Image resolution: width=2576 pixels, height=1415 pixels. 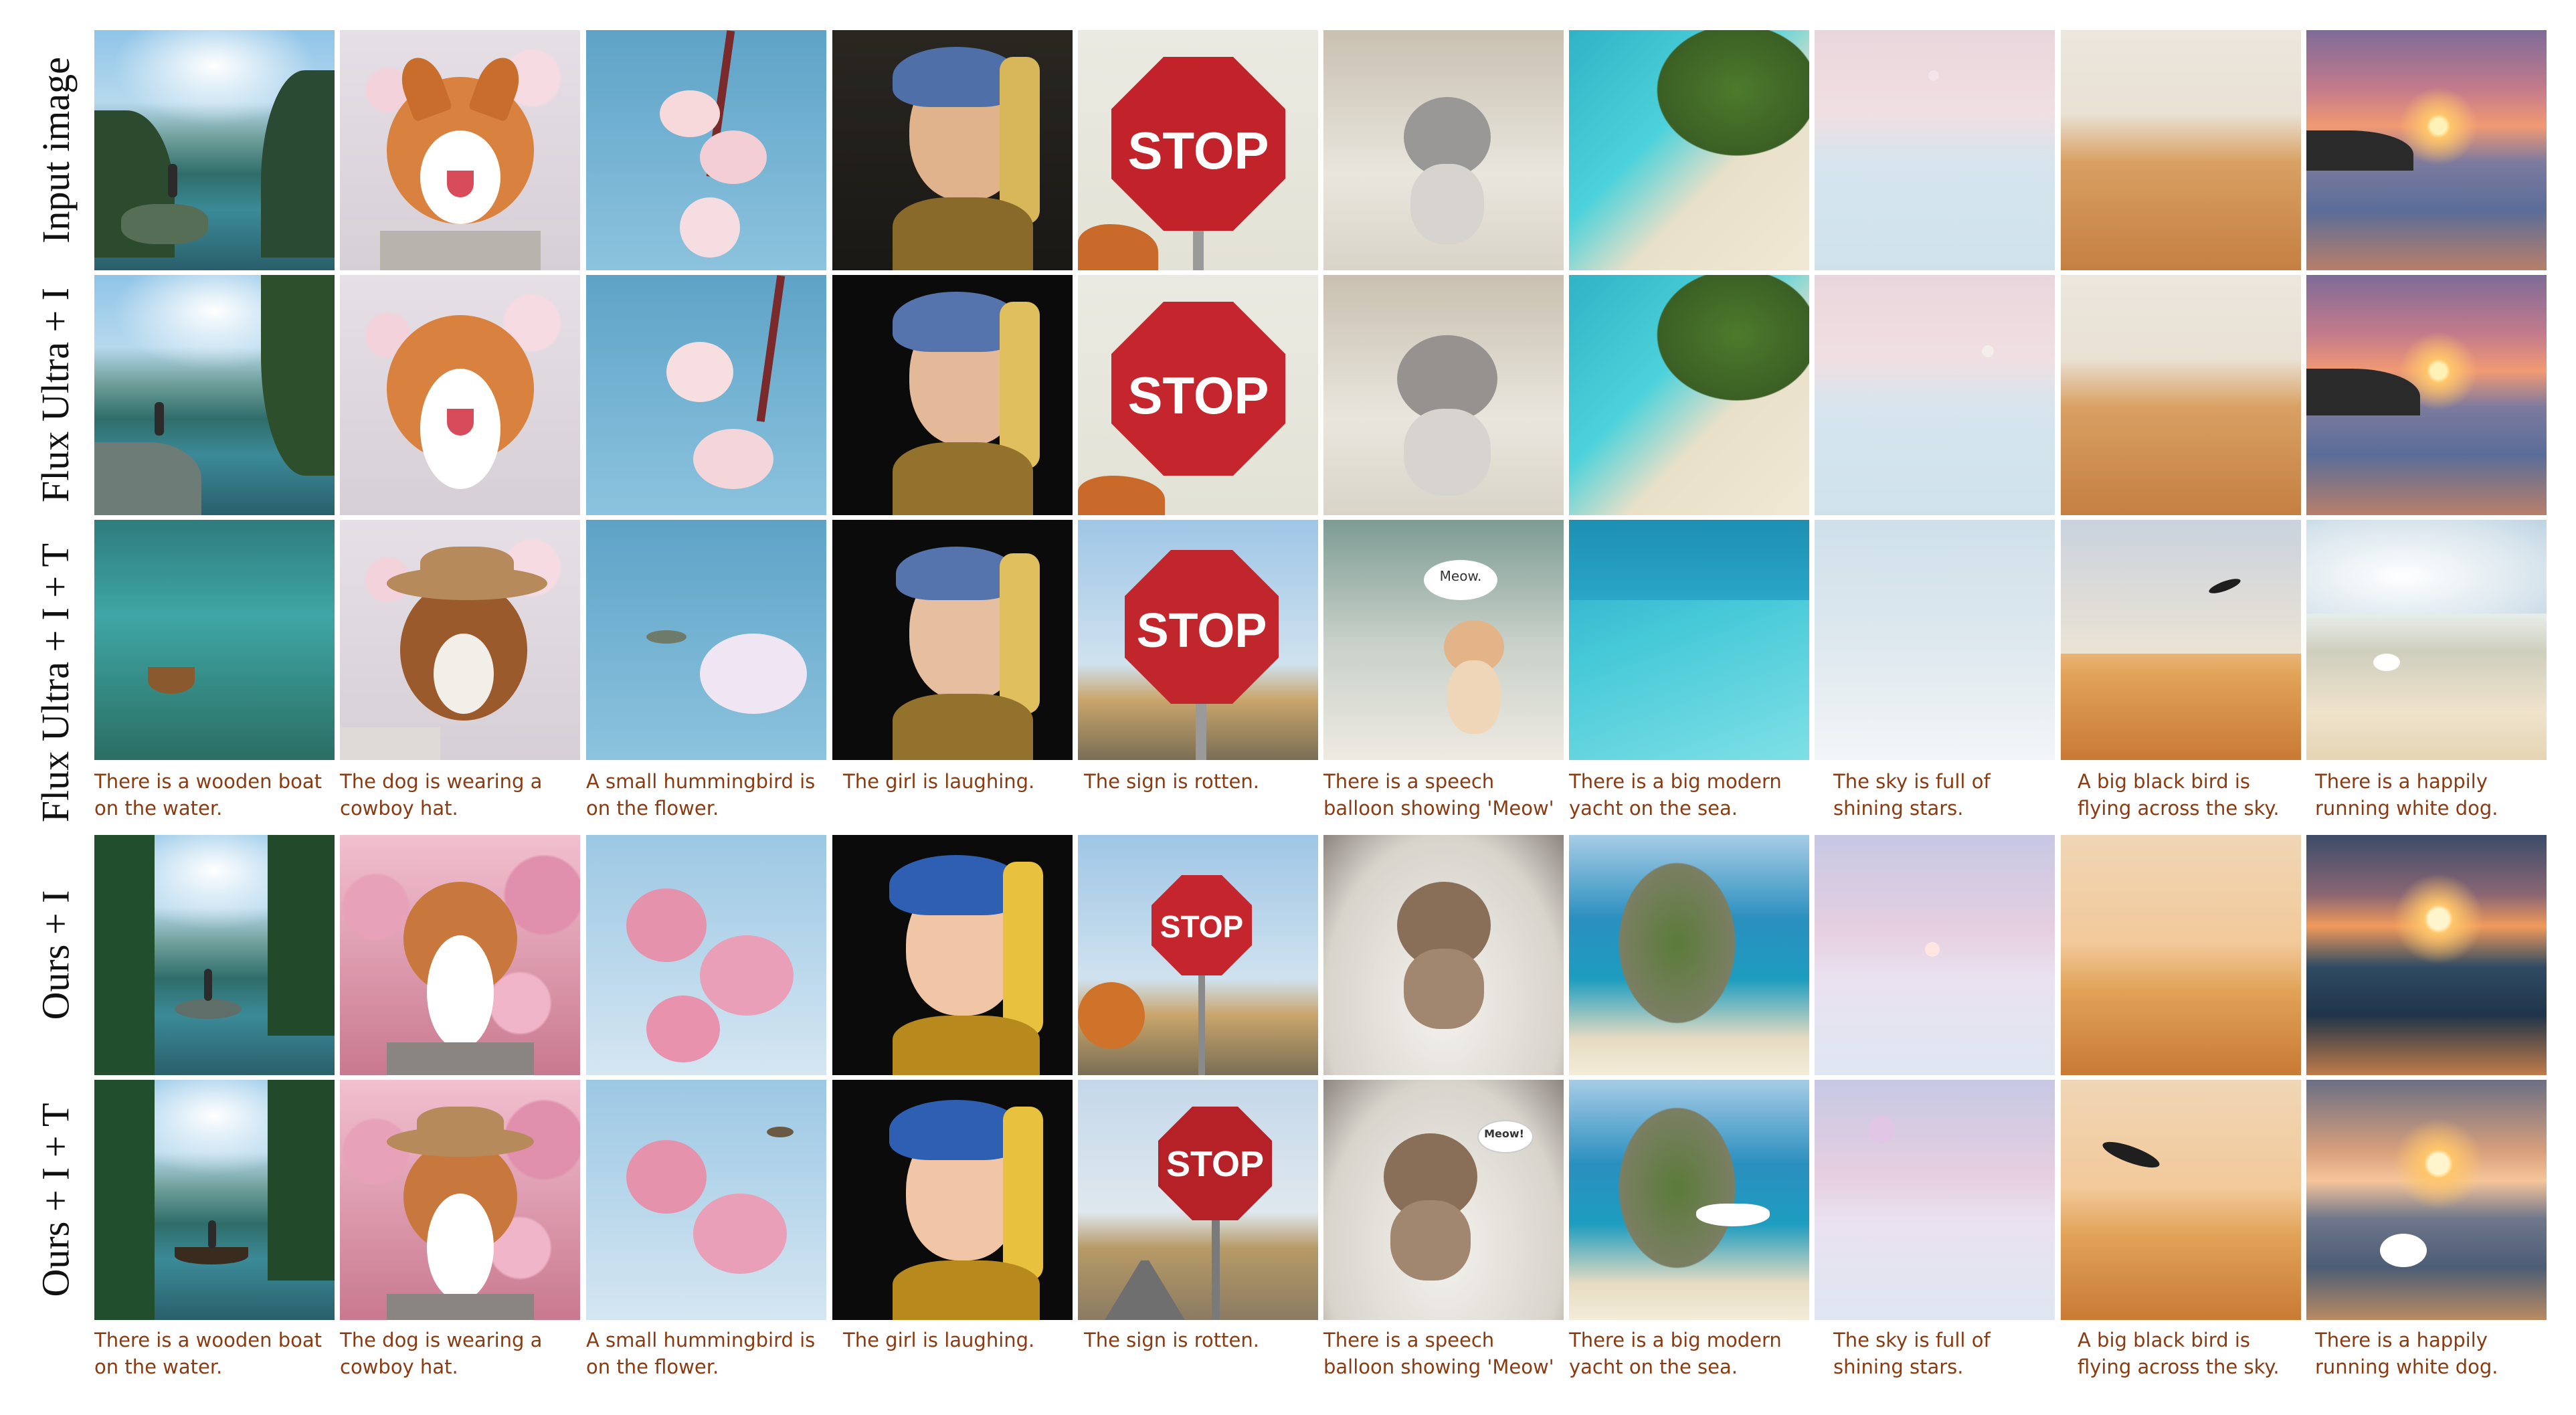 What do you see at coordinates (214, 150) in the screenshot?
I see `image-r1-c1` at bounding box center [214, 150].